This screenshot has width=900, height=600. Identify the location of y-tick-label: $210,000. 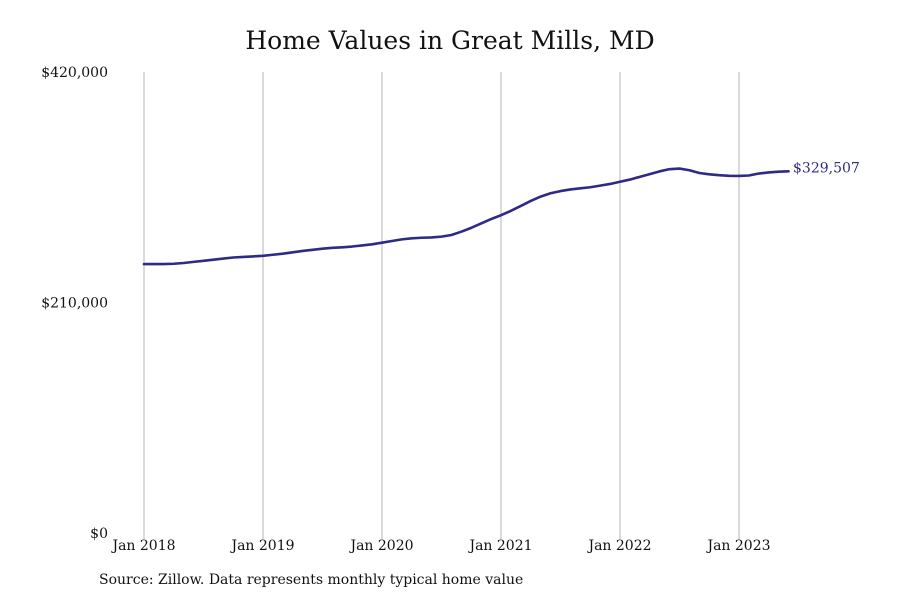
(74, 304).